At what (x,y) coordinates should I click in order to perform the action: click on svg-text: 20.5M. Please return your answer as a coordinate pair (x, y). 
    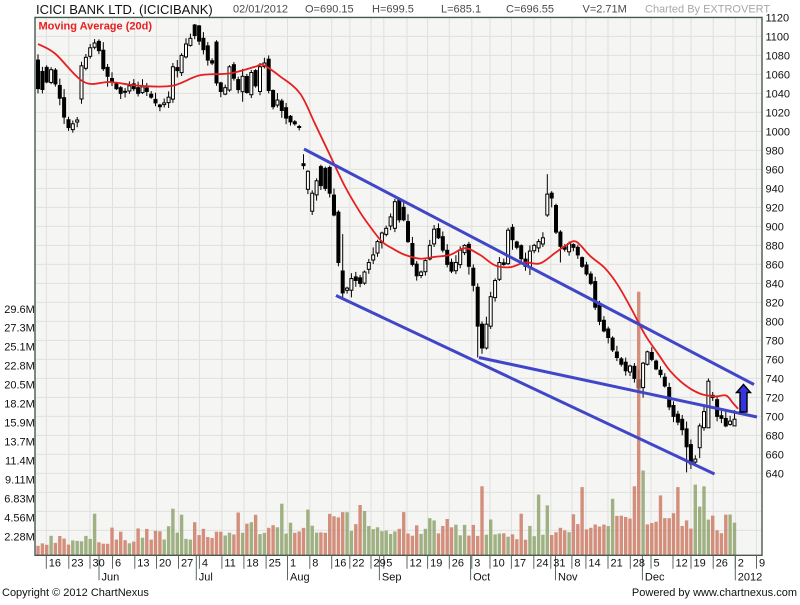
    Looking at the image, I should click on (19, 386).